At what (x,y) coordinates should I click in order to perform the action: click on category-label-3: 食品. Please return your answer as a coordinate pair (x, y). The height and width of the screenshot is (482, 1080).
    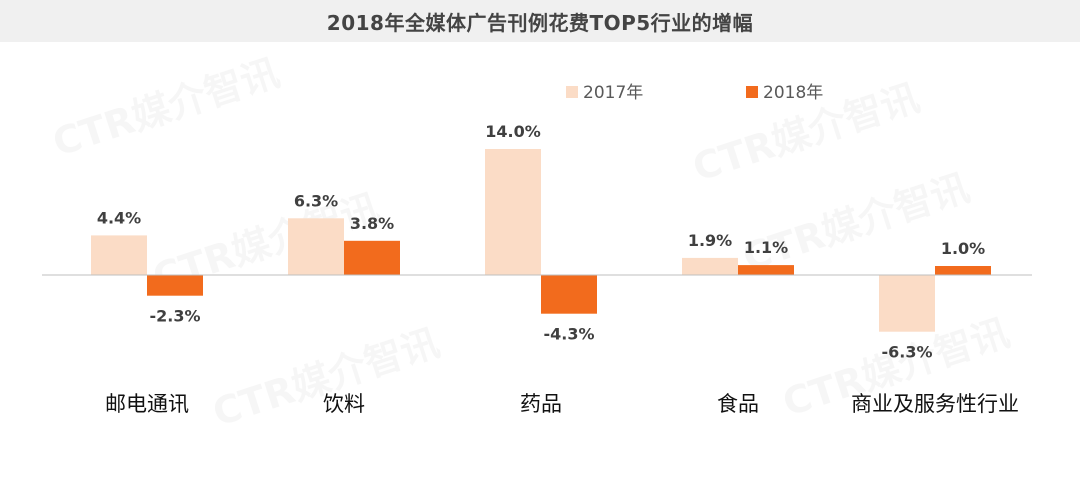
    Looking at the image, I should click on (738, 404).